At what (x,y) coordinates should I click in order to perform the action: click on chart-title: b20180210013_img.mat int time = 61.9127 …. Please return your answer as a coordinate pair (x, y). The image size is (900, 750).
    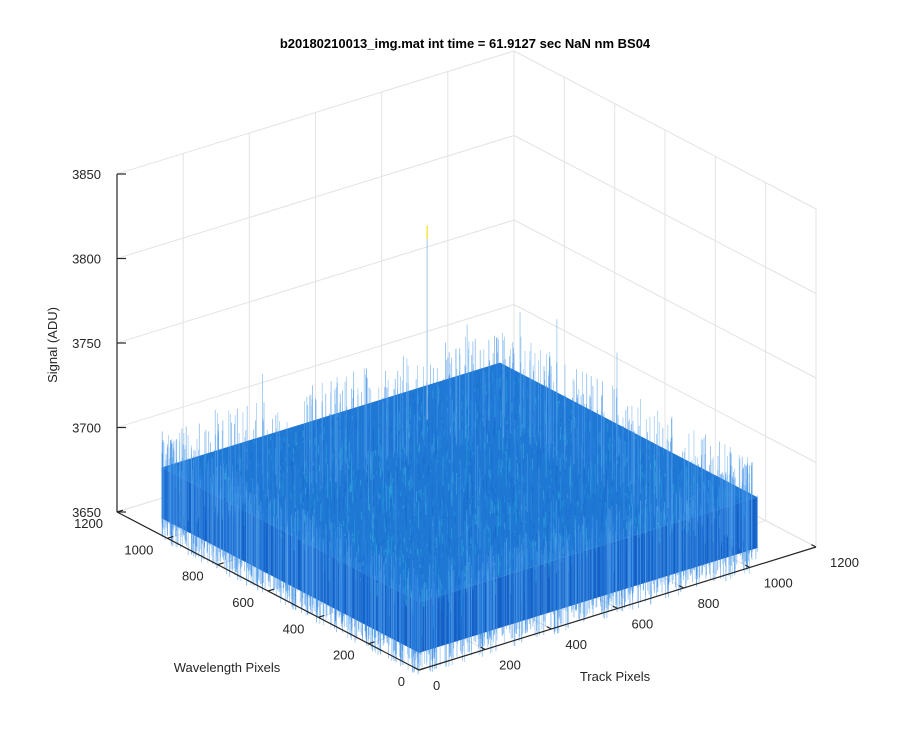
    Looking at the image, I should click on (465, 43).